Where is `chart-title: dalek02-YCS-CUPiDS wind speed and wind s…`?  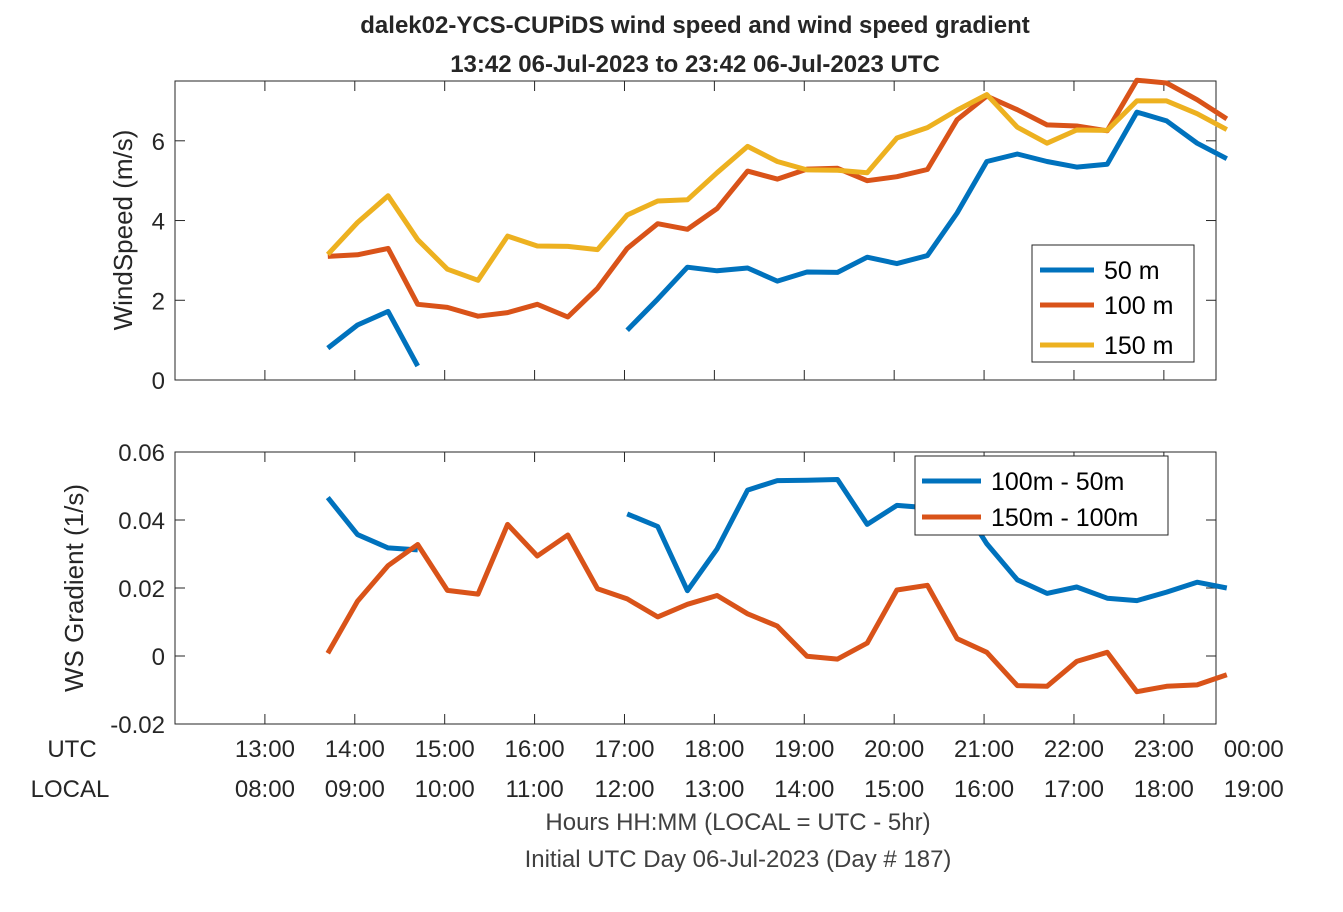 chart-title: dalek02-YCS-CUPiDS wind speed and wind s… is located at coordinates (694, 25).